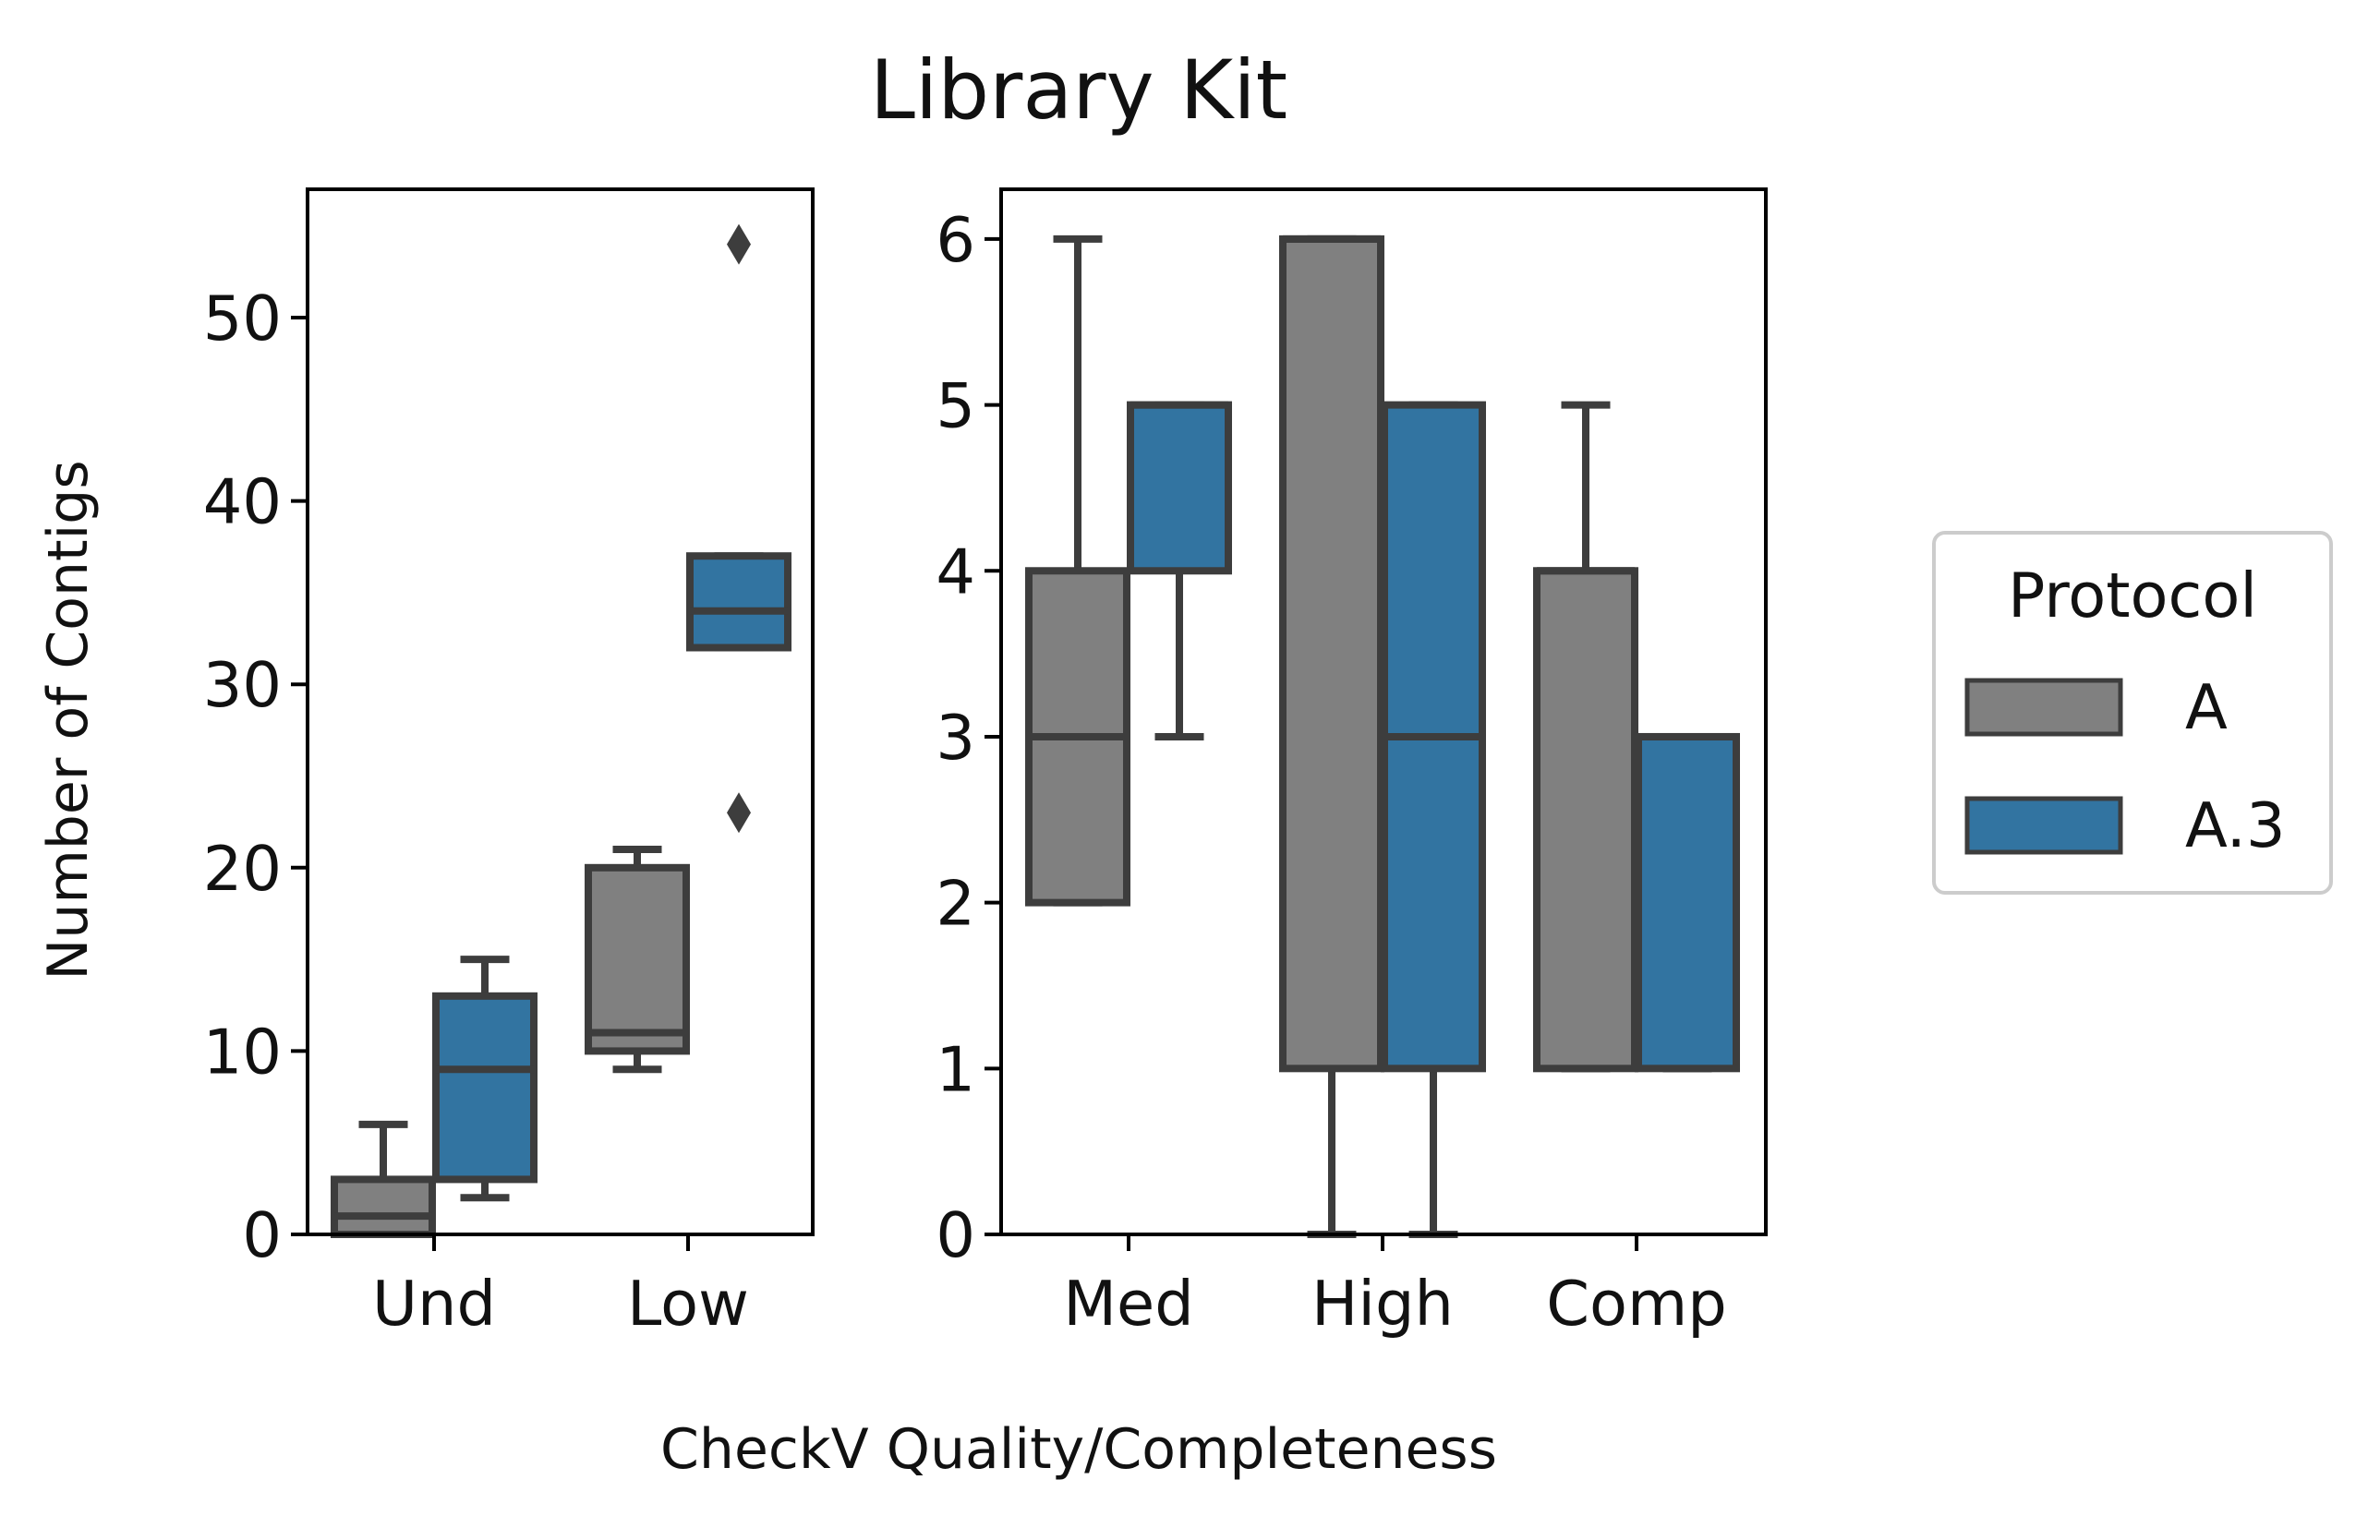 The width and height of the screenshot is (2380, 1540). Describe the element at coordinates (2043, 707) in the screenshot. I see `legend-swatch-a` at that location.